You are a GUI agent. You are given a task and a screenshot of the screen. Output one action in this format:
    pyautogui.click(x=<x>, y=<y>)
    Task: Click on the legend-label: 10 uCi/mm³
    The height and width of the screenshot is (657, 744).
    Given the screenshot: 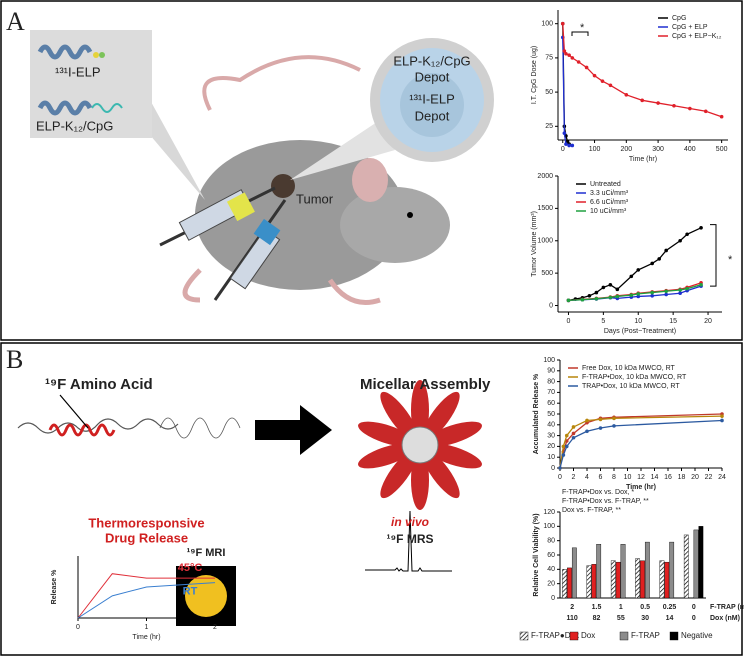 What is the action you would take?
    pyautogui.click(x=608, y=211)
    